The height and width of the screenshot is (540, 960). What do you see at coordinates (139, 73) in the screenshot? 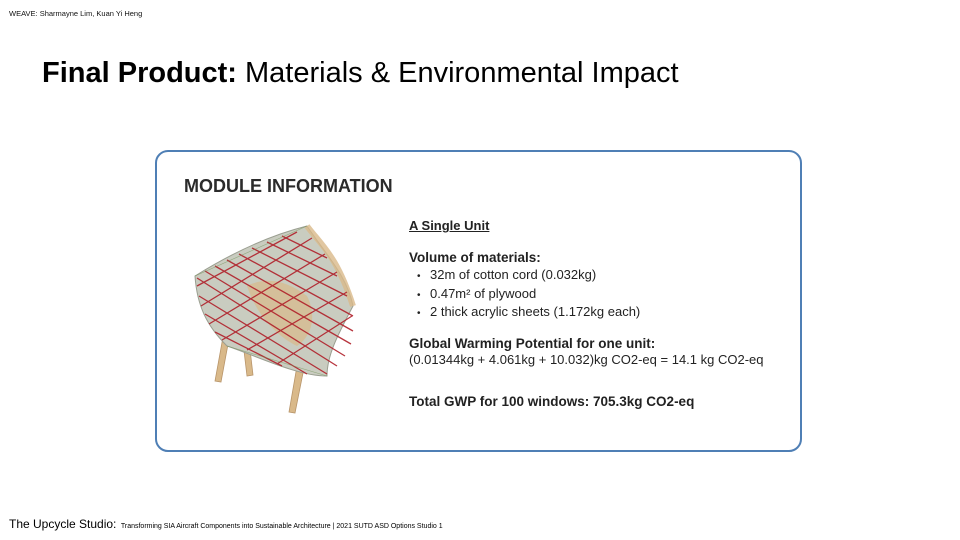
I see `slide-title-bold: Final Product:` at bounding box center [139, 73].